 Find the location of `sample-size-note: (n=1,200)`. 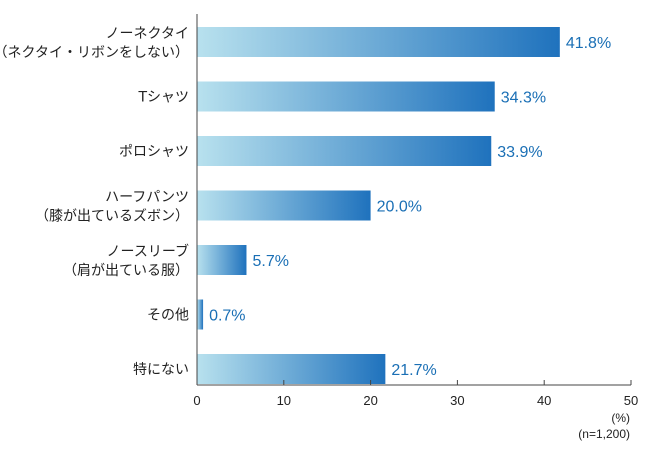

sample-size-note: (n=1,200) is located at coordinates (604, 434).